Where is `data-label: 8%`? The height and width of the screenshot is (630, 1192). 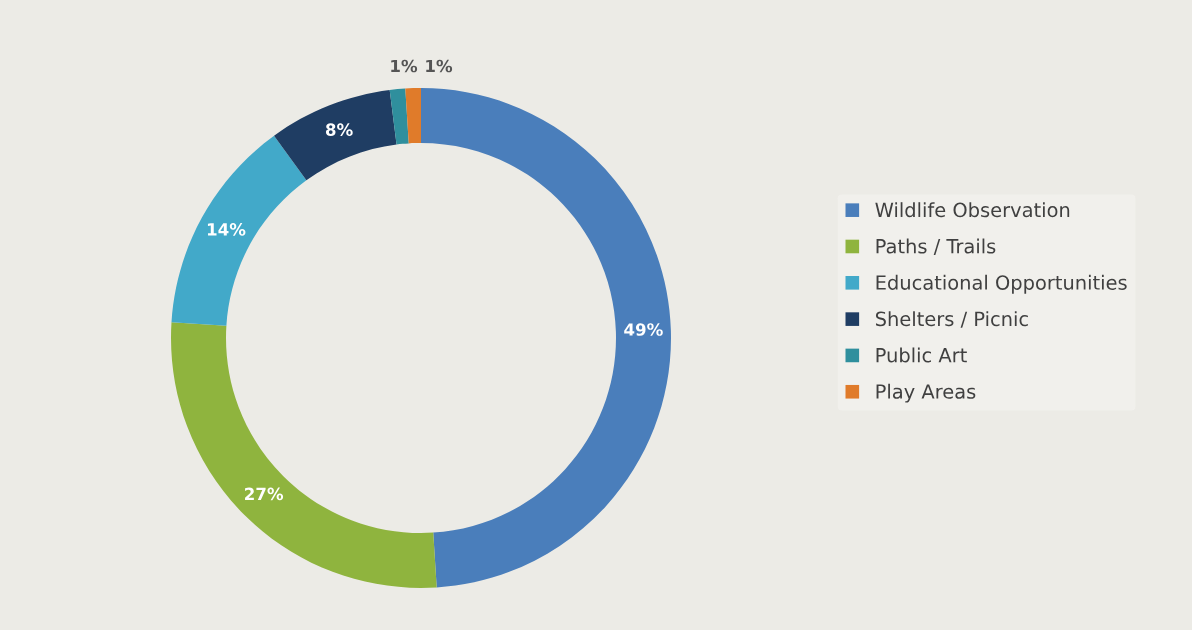 data-label: 8% is located at coordinates (339, 129).